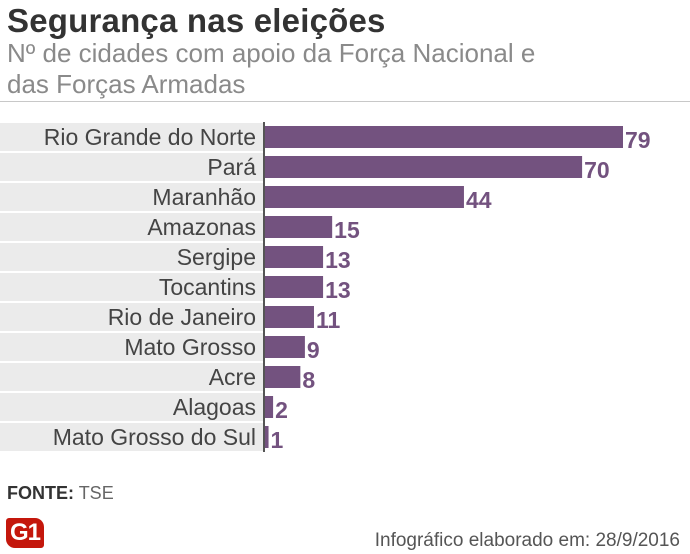 This screenshot has height=554, width=690. I want to click on category-label-amazonas: Amazonas, so click(201, 227).